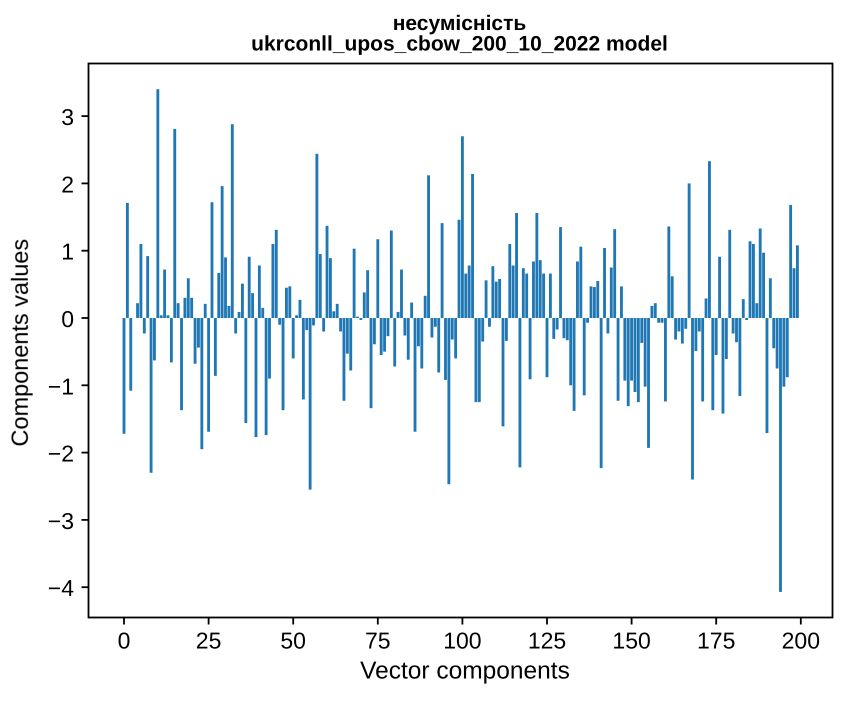  I want to click on svg-text: 25, so click(209, 641).